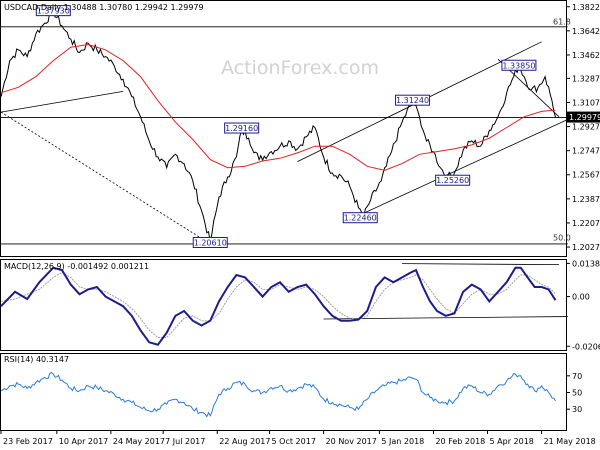 Image resolution: width=600 pixels, height=450 pixels. I want to click on time-tick-label: 24 May 2017, so click(139, 441).